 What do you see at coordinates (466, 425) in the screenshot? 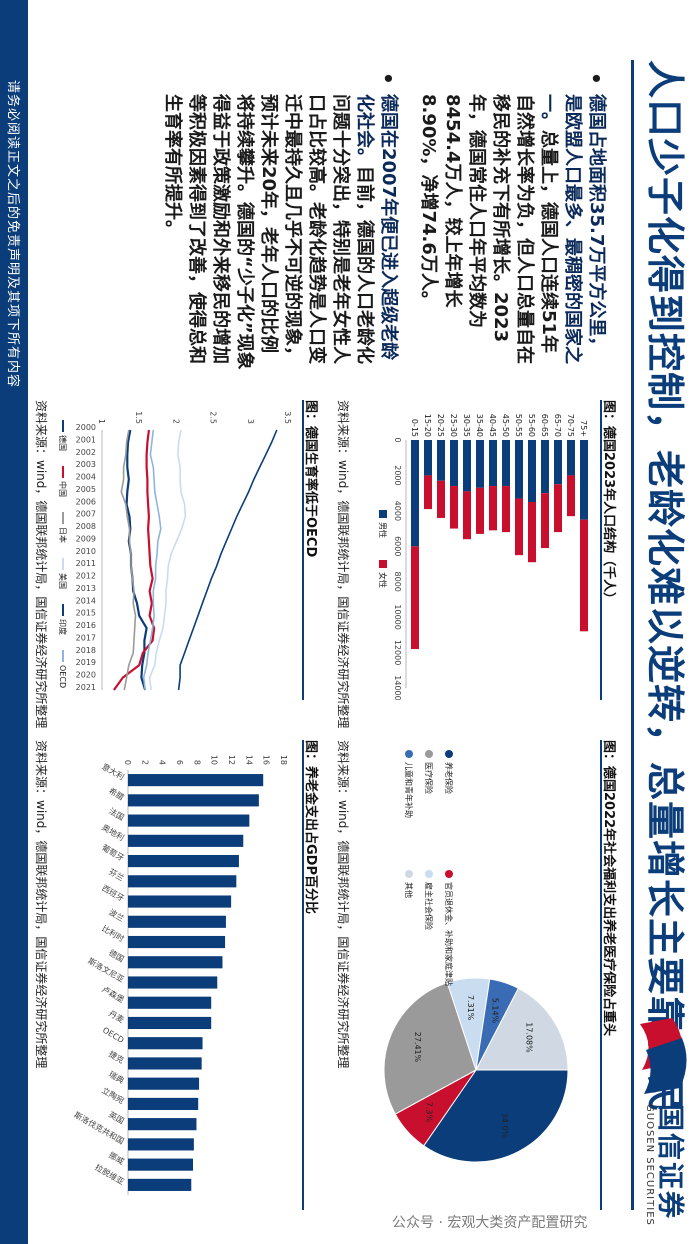
I see `age-label: 30-35` at bounding box center [466, 425].